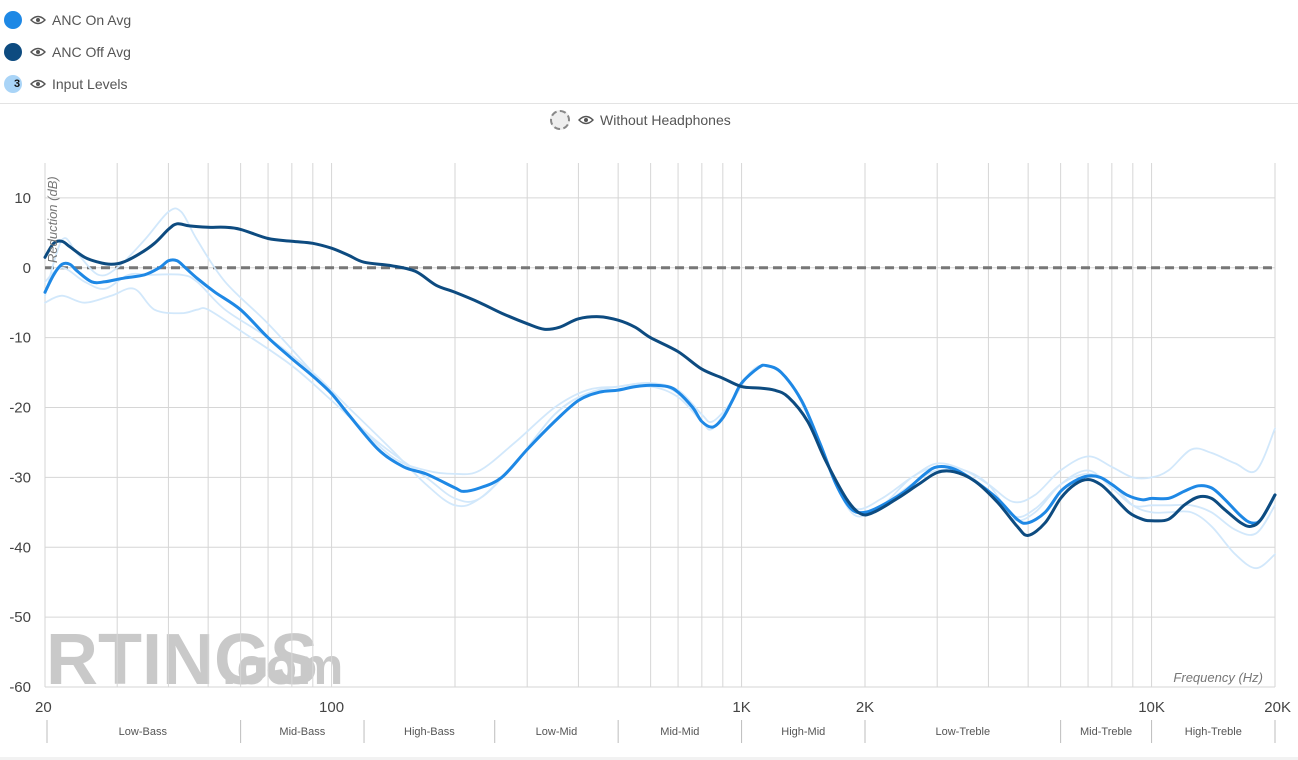  Describe the element at coordinates (665, 120) in the screenshot. I see `without-headphones-label: Without Headphones` at that location.